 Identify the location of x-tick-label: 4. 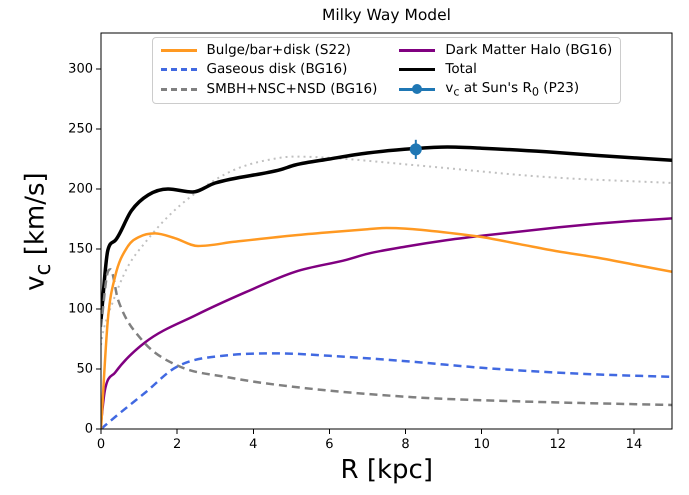
(253, 444).